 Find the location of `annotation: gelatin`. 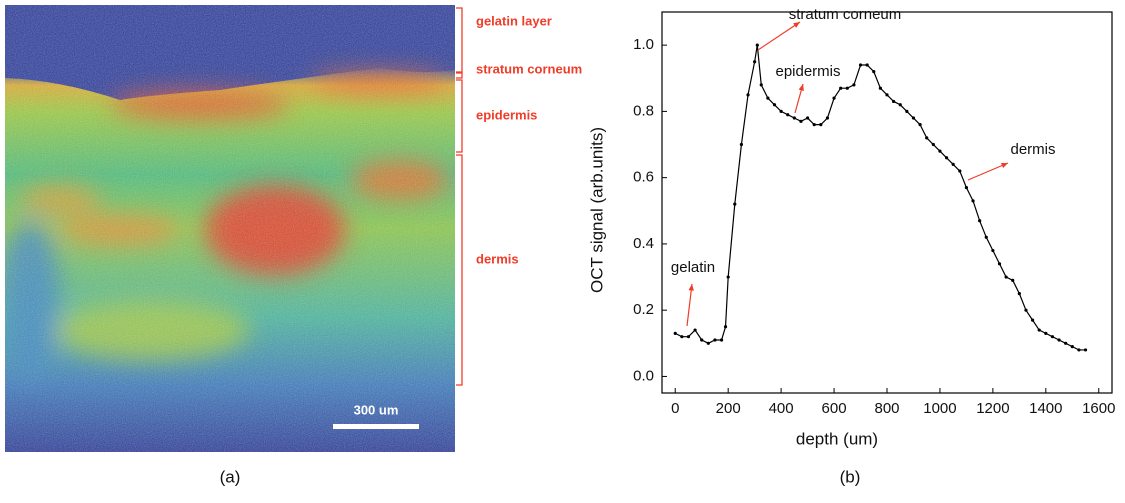

annotation: gelatin is located at coordinates (693, 267).